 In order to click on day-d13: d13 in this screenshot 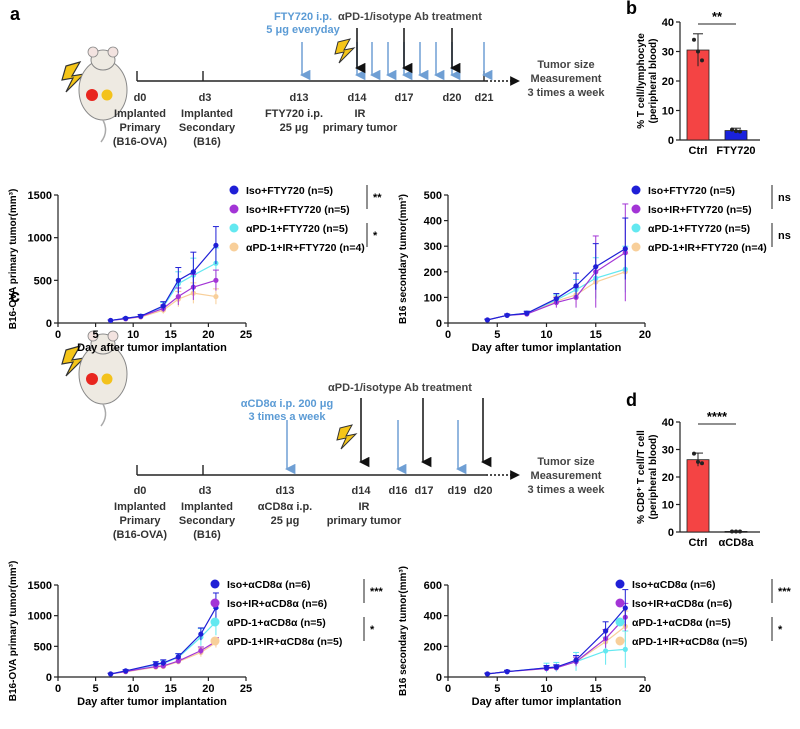, I will do `click(299, 98)`.